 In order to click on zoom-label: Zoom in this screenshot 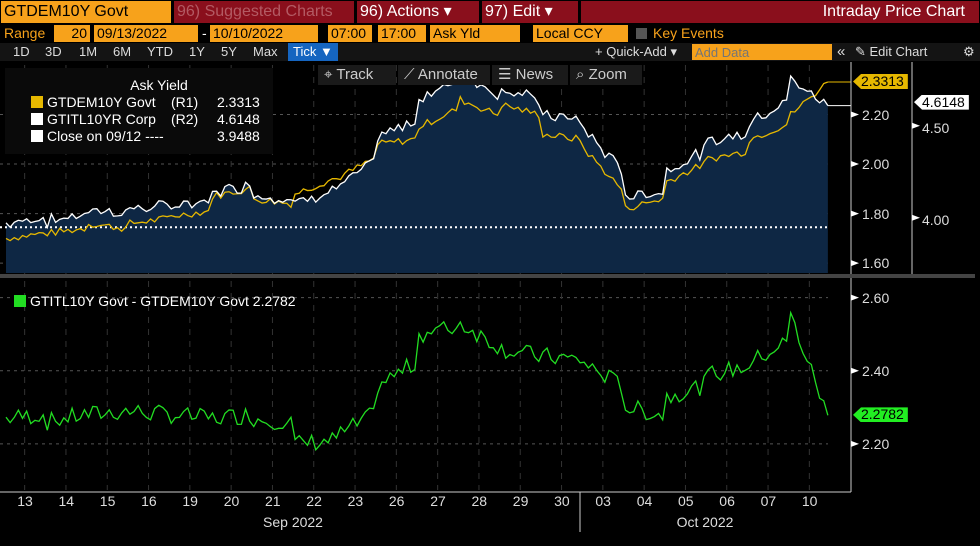, I will do `click(607, 74)`.